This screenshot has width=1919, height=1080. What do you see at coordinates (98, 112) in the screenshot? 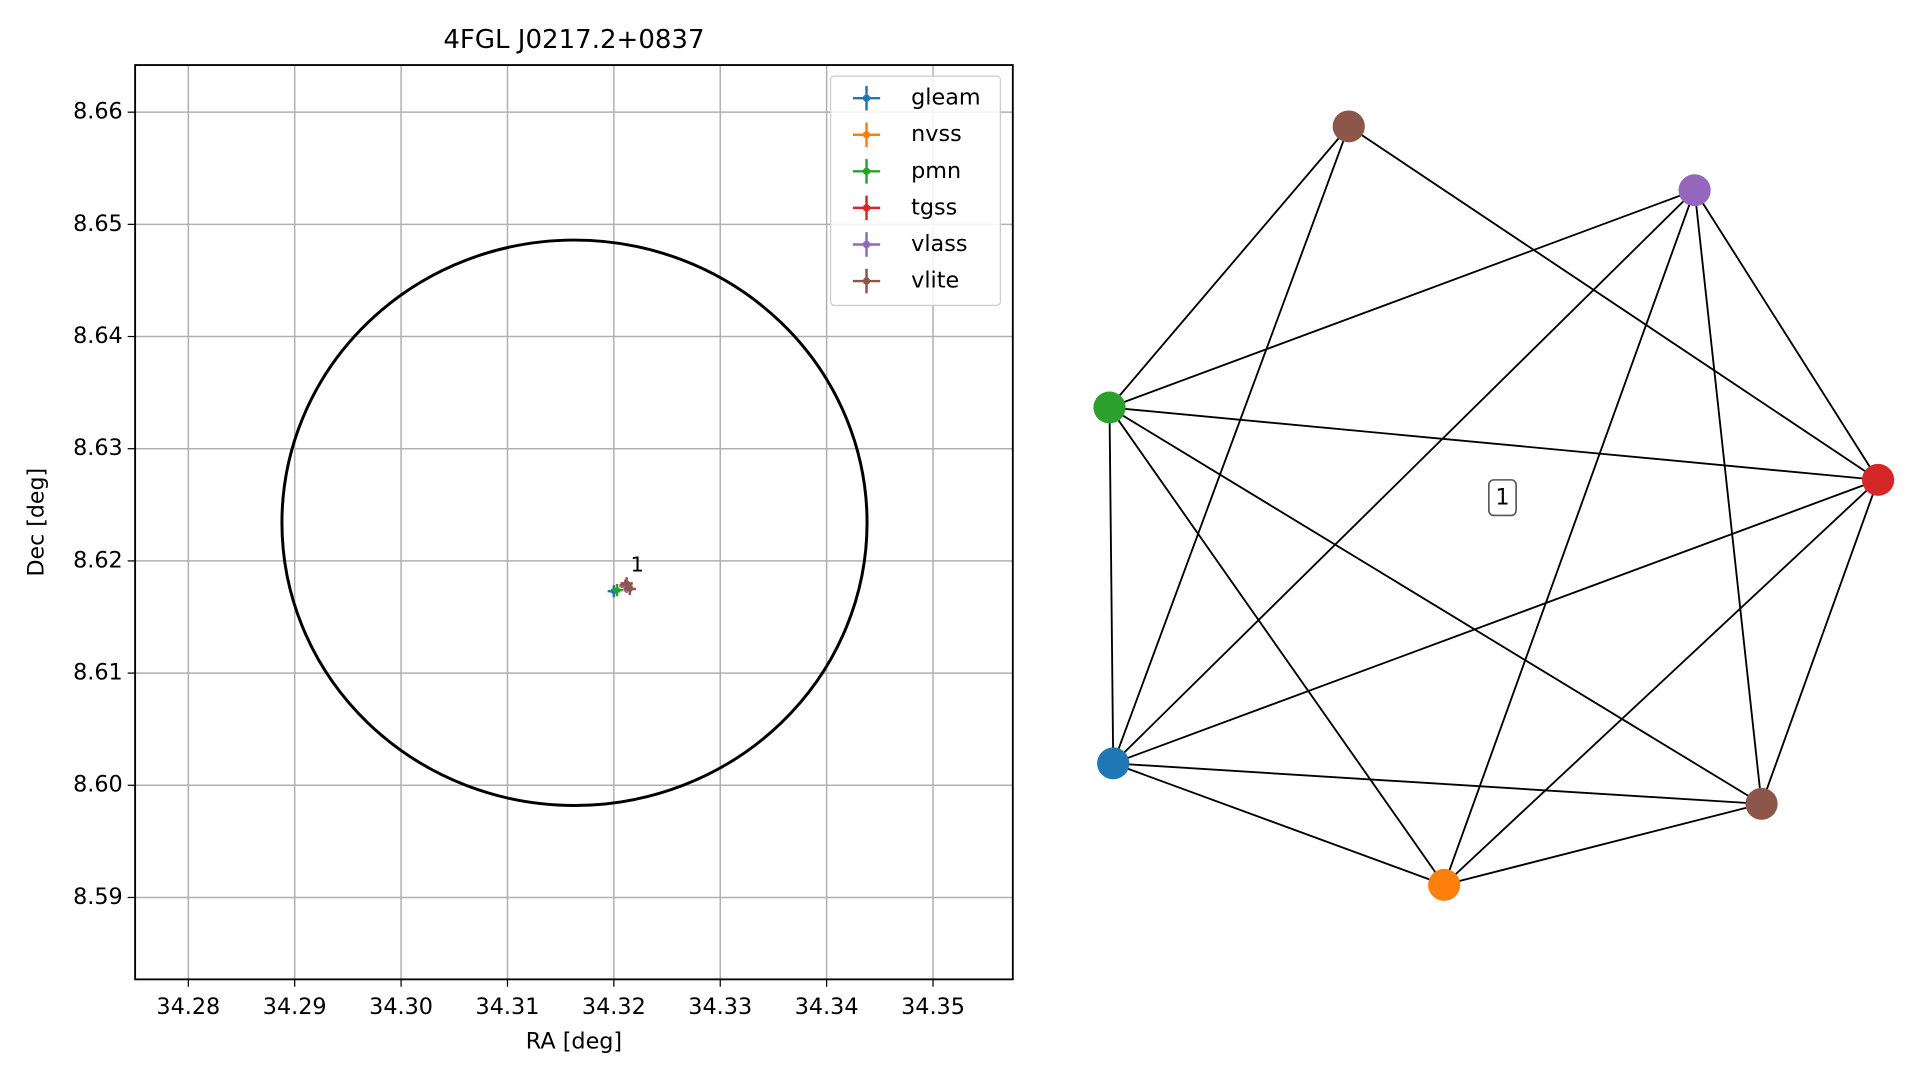
I see `y-tick-label: 8.66` at bounding box center [98, 112].